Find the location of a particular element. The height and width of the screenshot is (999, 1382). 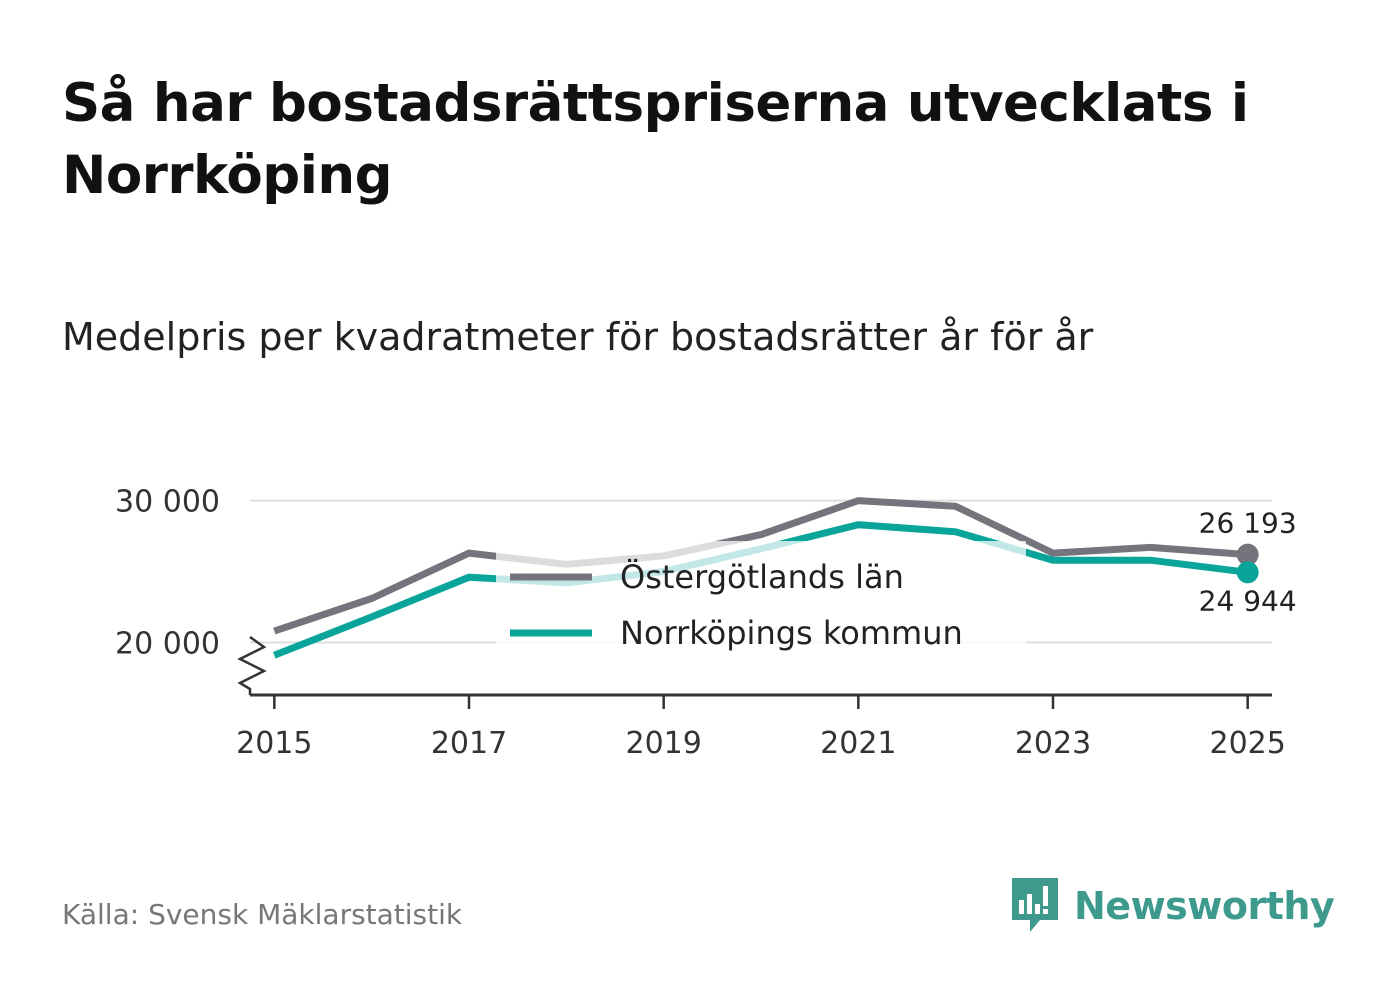

x-axis is located at coordinates (754, 666).